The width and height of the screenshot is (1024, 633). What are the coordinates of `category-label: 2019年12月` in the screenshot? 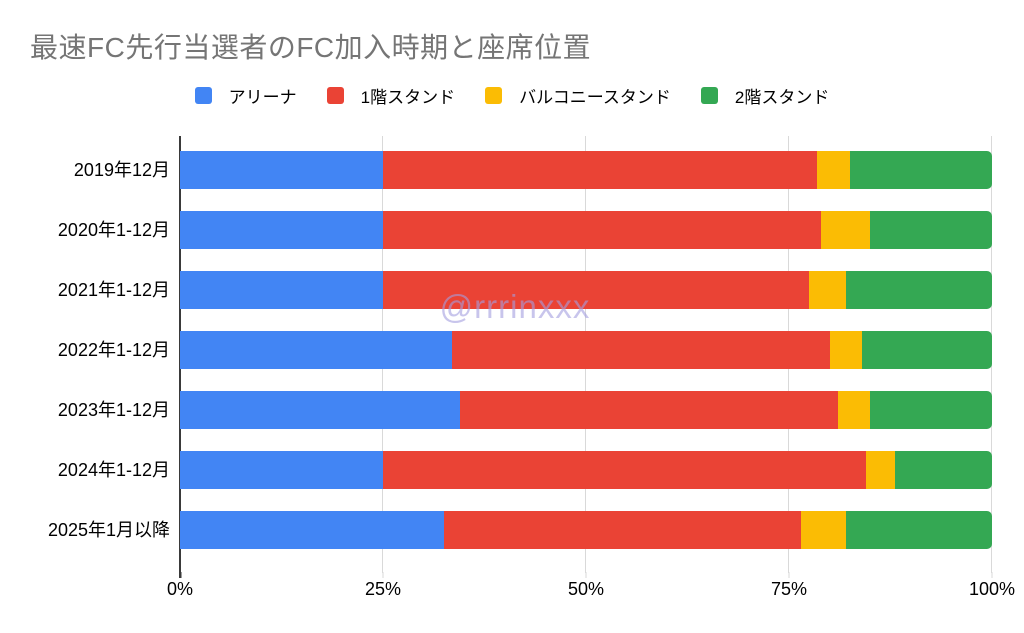 It's located at (121, 170).